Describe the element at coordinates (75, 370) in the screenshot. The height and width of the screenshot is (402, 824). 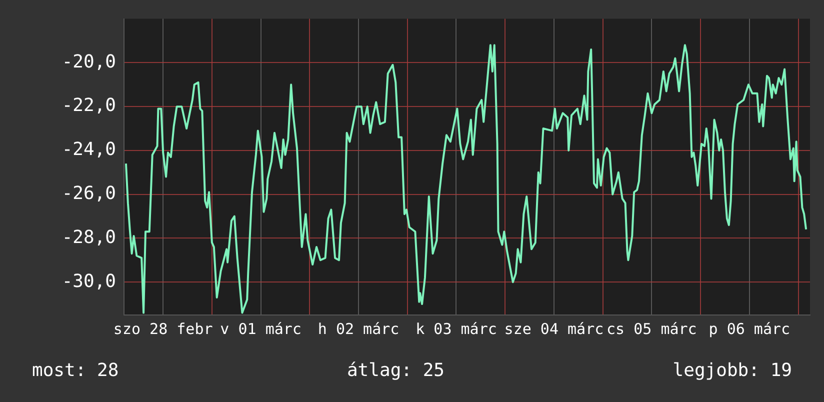
I see `text: most: 28` at that location.